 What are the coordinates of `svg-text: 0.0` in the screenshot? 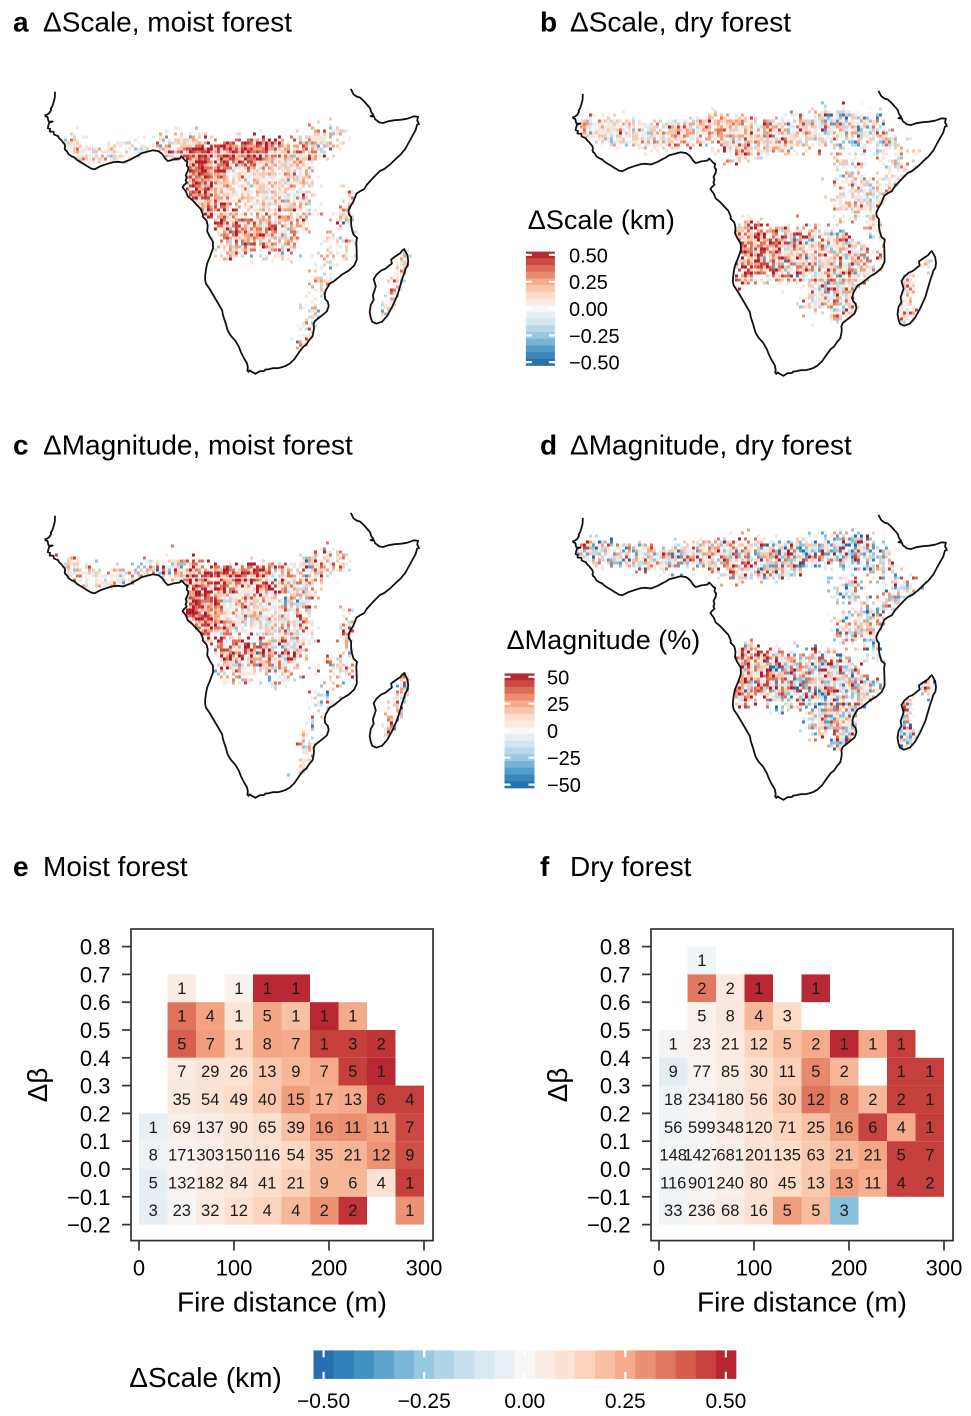 It's located at (615, 1169).